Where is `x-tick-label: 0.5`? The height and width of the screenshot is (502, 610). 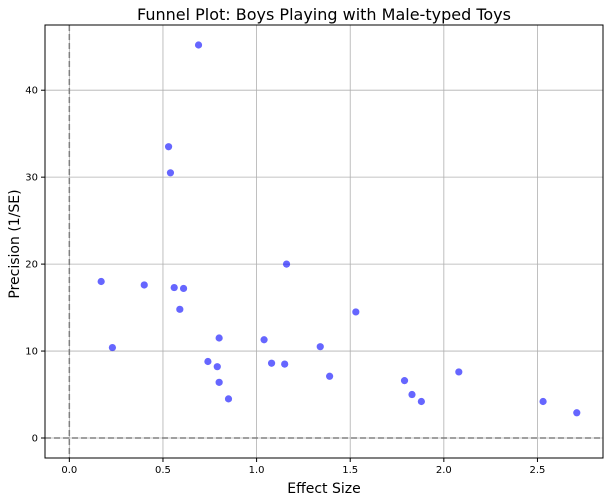
x-tick-label: 0.5 is located at coordinates (163, 470).